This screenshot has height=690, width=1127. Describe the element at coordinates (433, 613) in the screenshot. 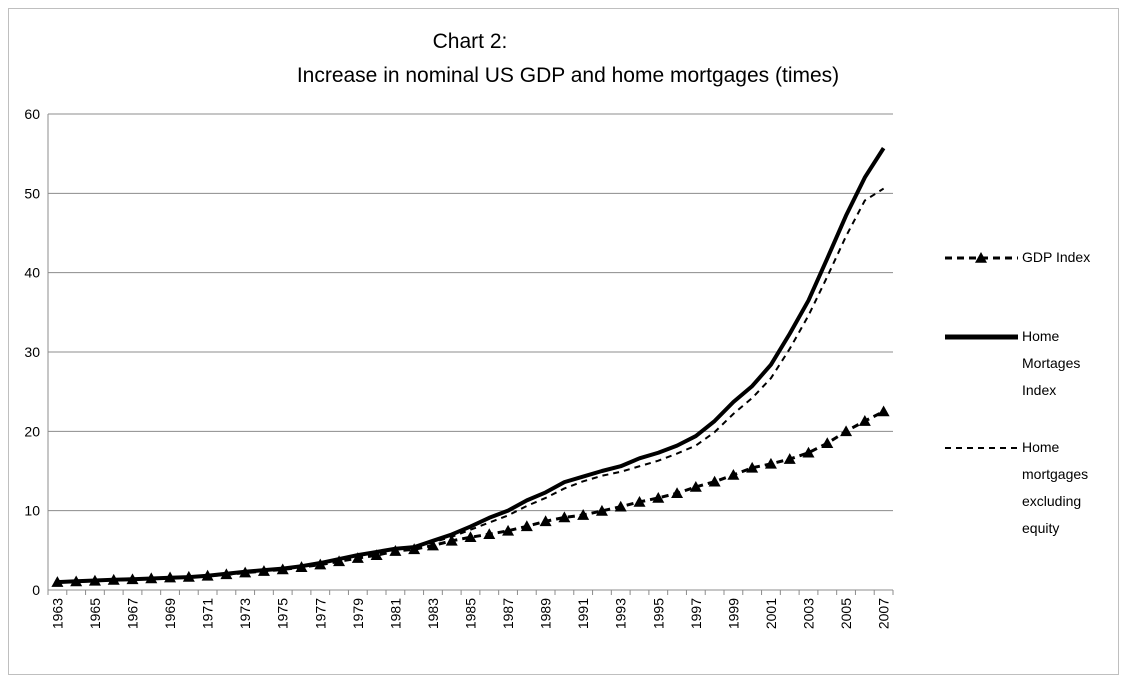

I see `x-tick-label: 1983` at that location.